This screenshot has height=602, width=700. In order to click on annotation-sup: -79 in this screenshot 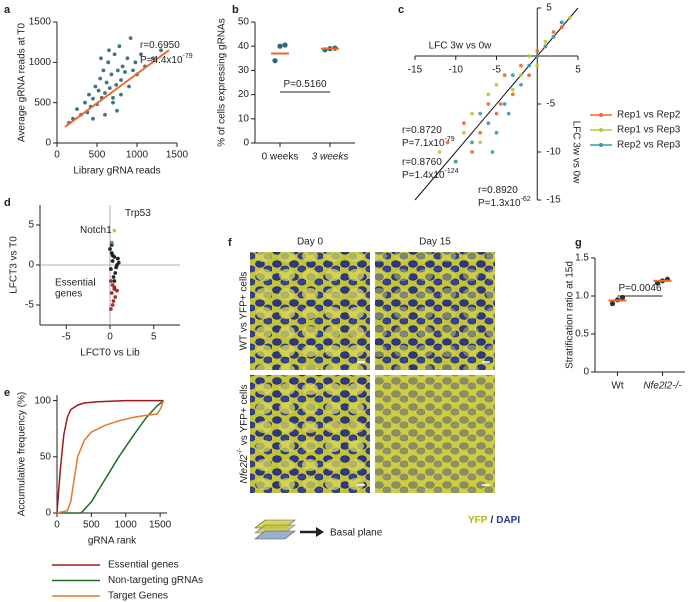, I will do `click(450, 139)`.